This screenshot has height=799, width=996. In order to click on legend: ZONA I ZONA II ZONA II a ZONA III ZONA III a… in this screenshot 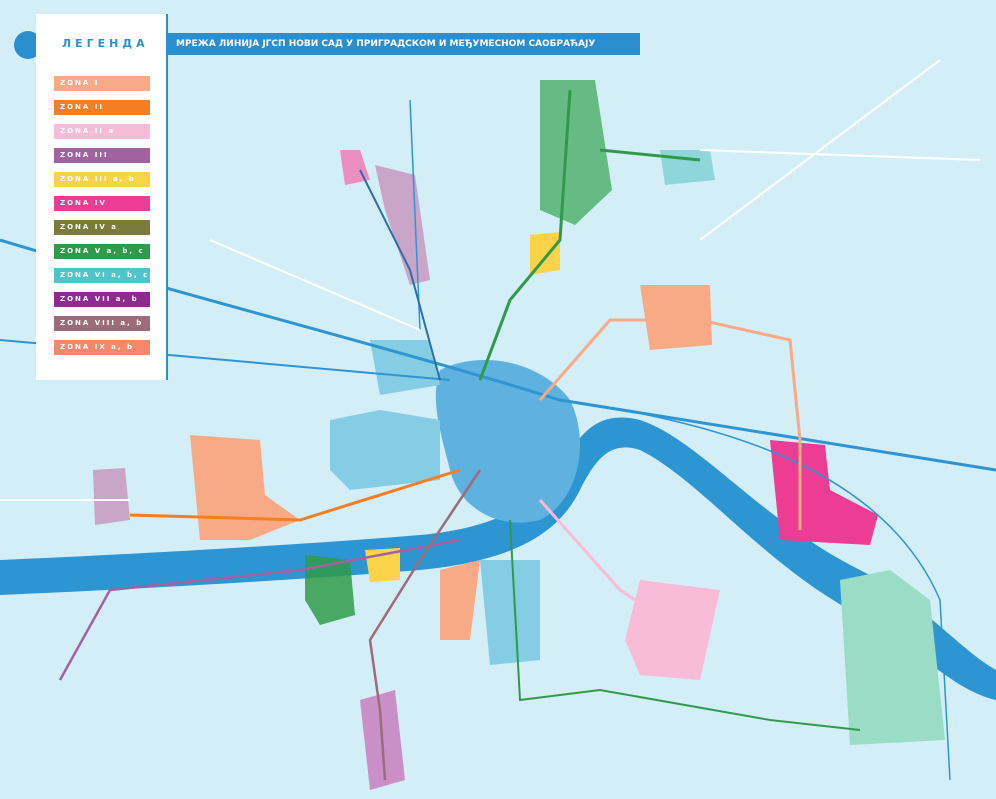, I will do `click(102, 197)`.